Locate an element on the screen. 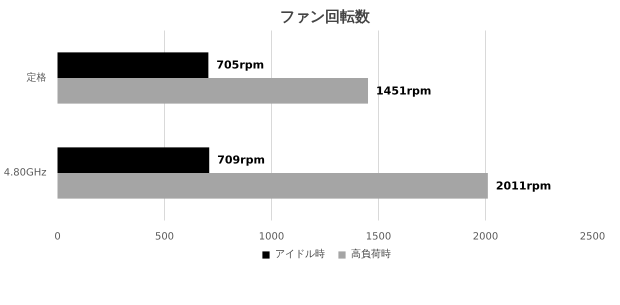  y-tick-label: 定格 is located at coordinates (36, 78).